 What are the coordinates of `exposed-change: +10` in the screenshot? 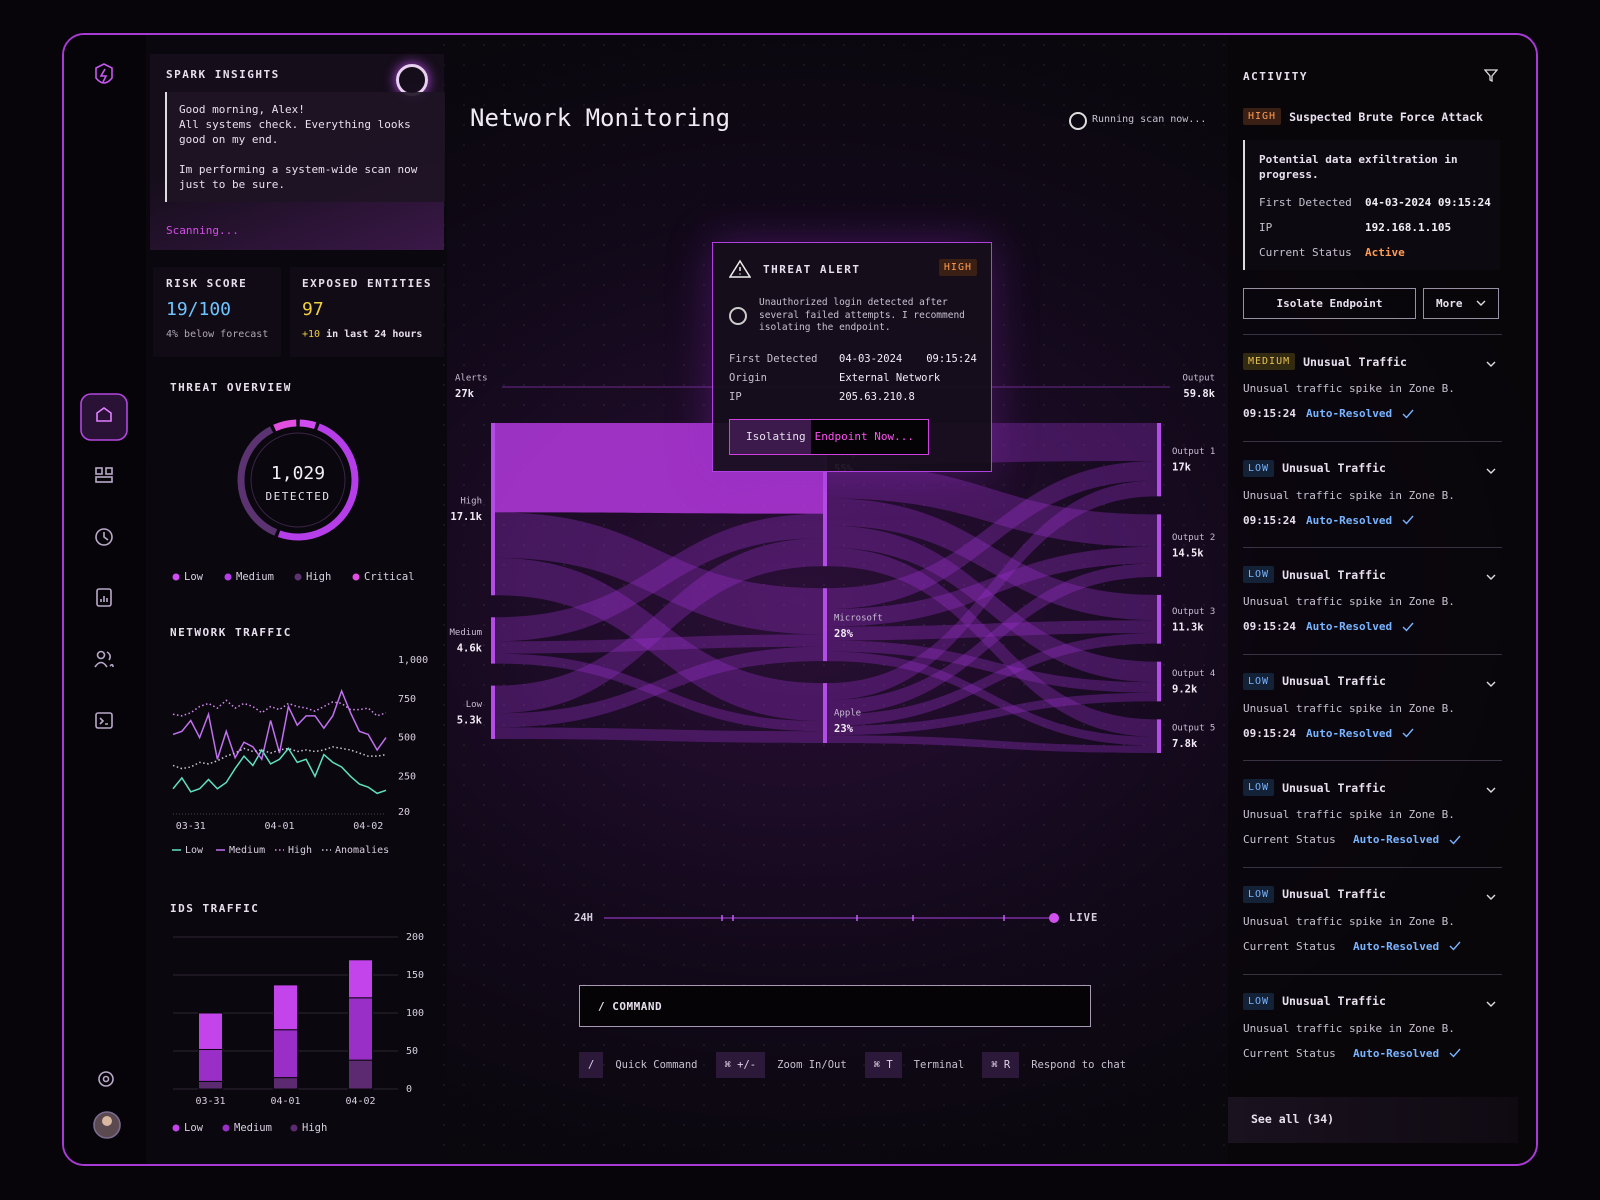 It's located at (311, 334).